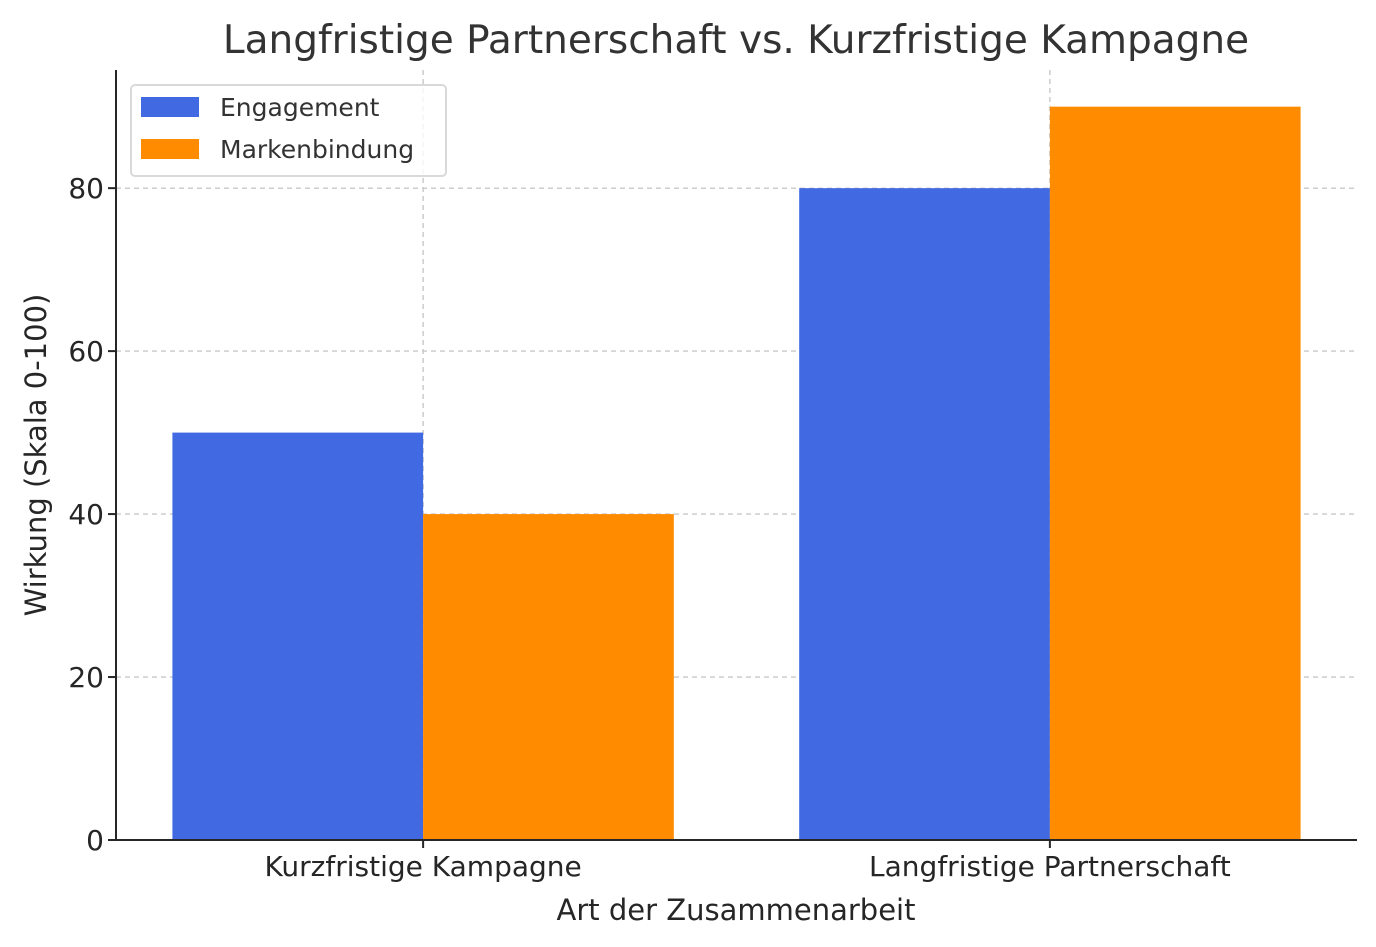 The height and width of the screenshot is (947, 1376). What do you see at coordinates (736, 910) in the screenshot?
I see `x-axis-label: Art der Zusammenarbeit` at bounding box center [736, 910].